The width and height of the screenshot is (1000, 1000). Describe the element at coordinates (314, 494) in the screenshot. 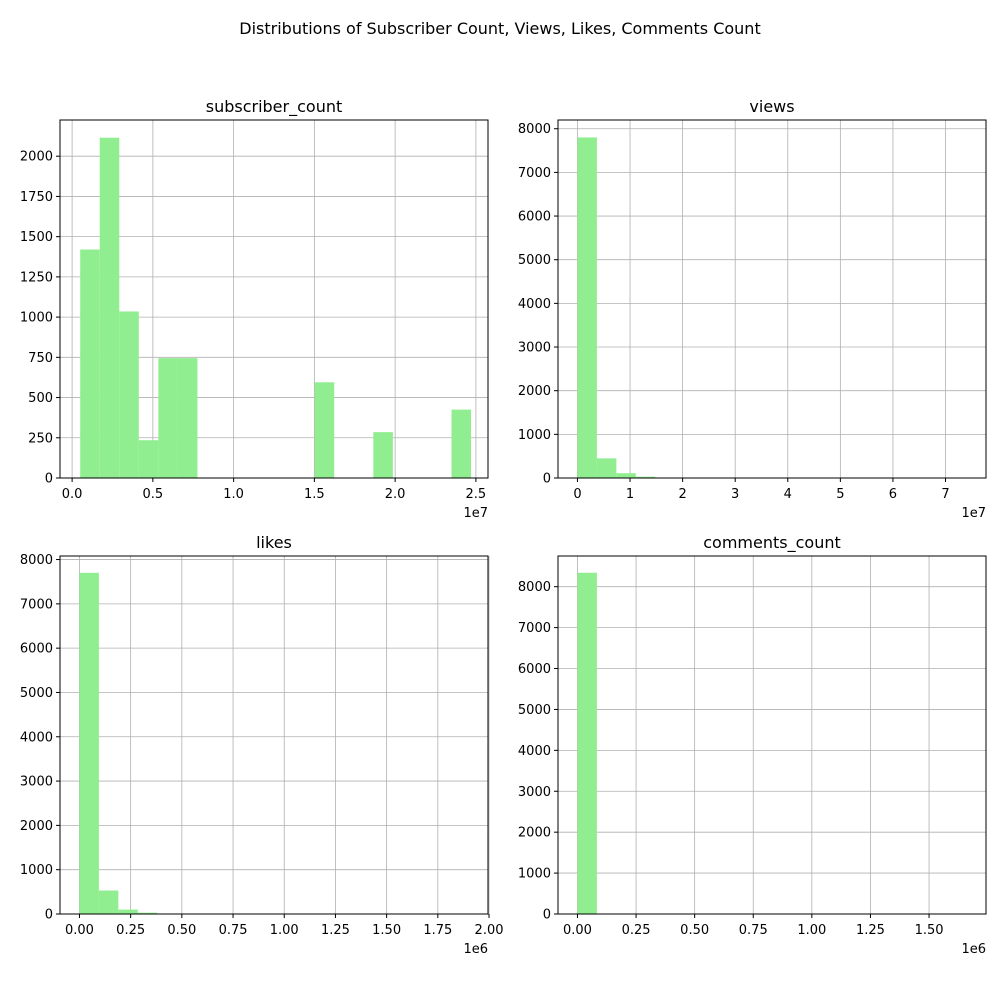

I see `x-tick-label: 1.5` at that location.